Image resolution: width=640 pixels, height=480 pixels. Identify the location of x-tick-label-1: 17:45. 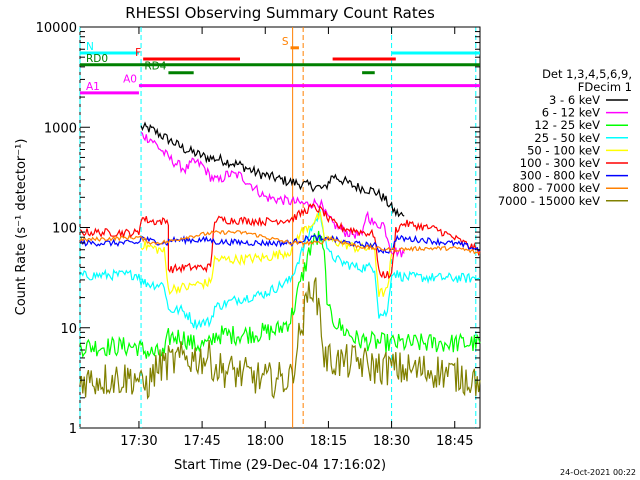
(201, 441).